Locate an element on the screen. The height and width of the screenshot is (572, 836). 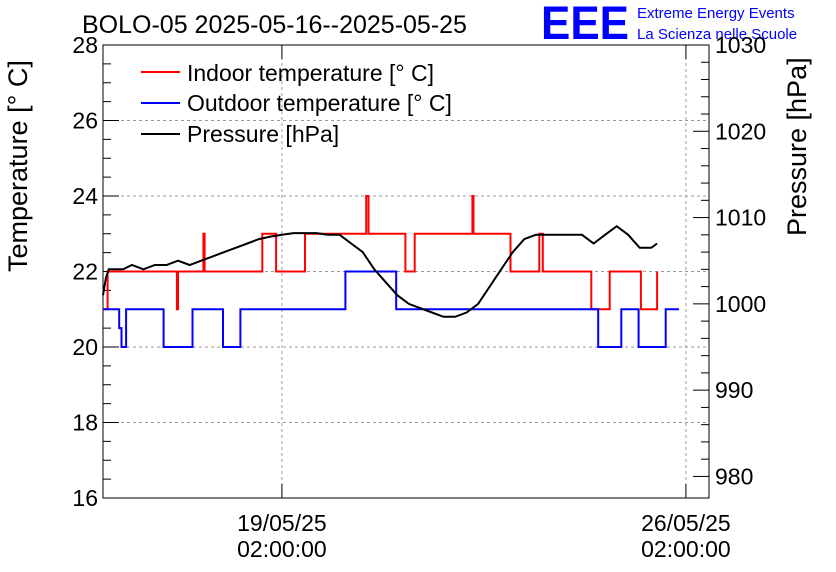
y-tick-label: 20 is located at coordinates (85, 347).